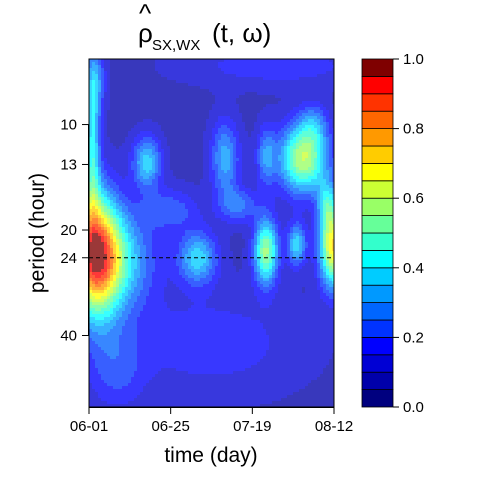 Image resolution: width=480 pixels, height=480 pixels. What do you see at coordinates (204, 27) in the screenshot?
I see `chart-title: ρ ^ SX,WX (t, ω)` at bounding box center [204, 27].